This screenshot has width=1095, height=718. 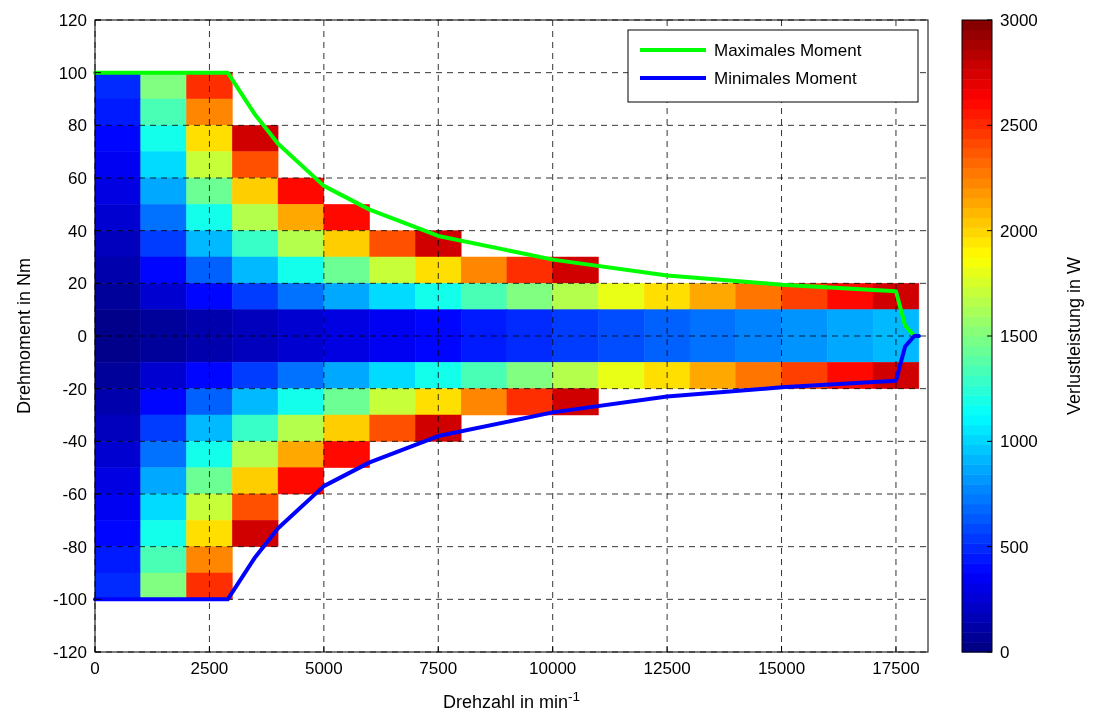 I want to click on color-bar-label: 2000, so click(x=1019, y=231).